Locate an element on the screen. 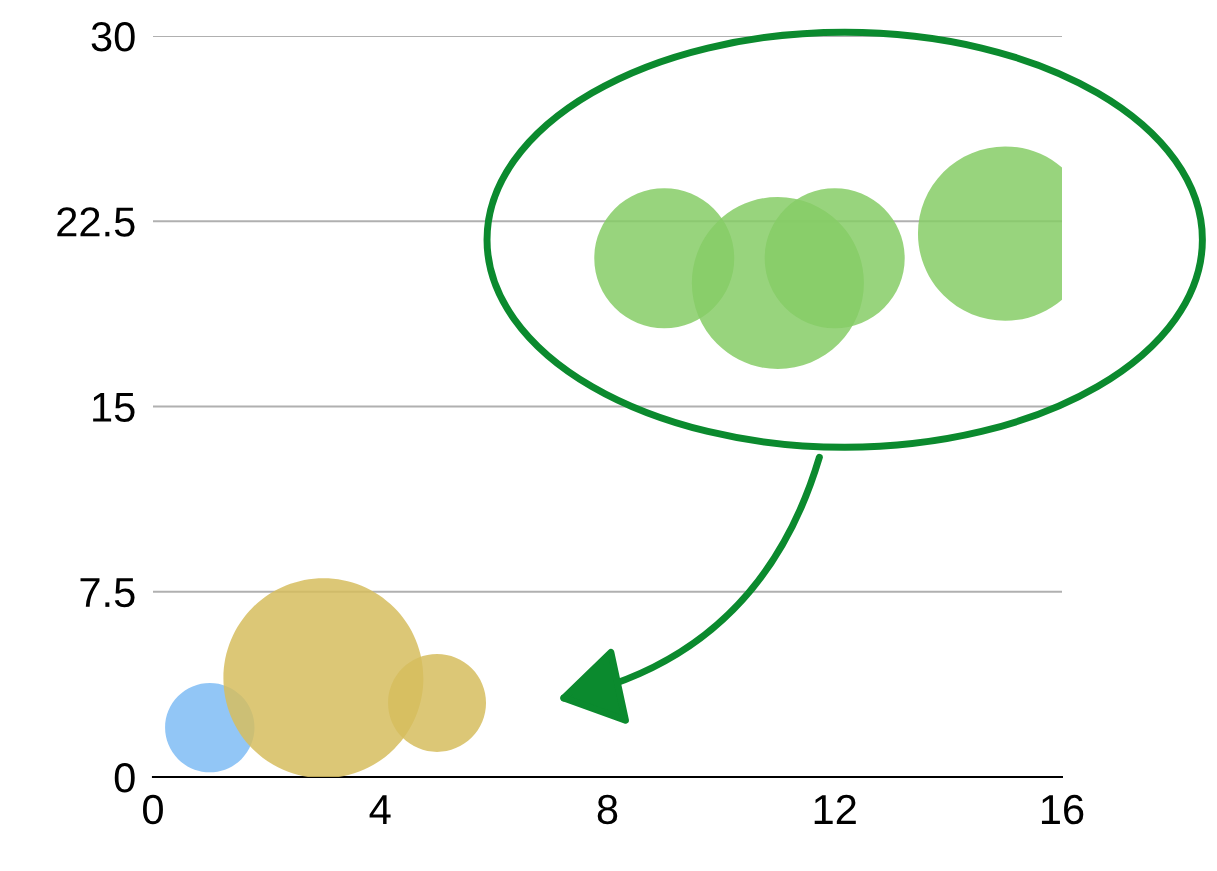 The height and width of the screenshot is (871, 1217). y-tick-label: 0 is located at coordinates (124, 778).